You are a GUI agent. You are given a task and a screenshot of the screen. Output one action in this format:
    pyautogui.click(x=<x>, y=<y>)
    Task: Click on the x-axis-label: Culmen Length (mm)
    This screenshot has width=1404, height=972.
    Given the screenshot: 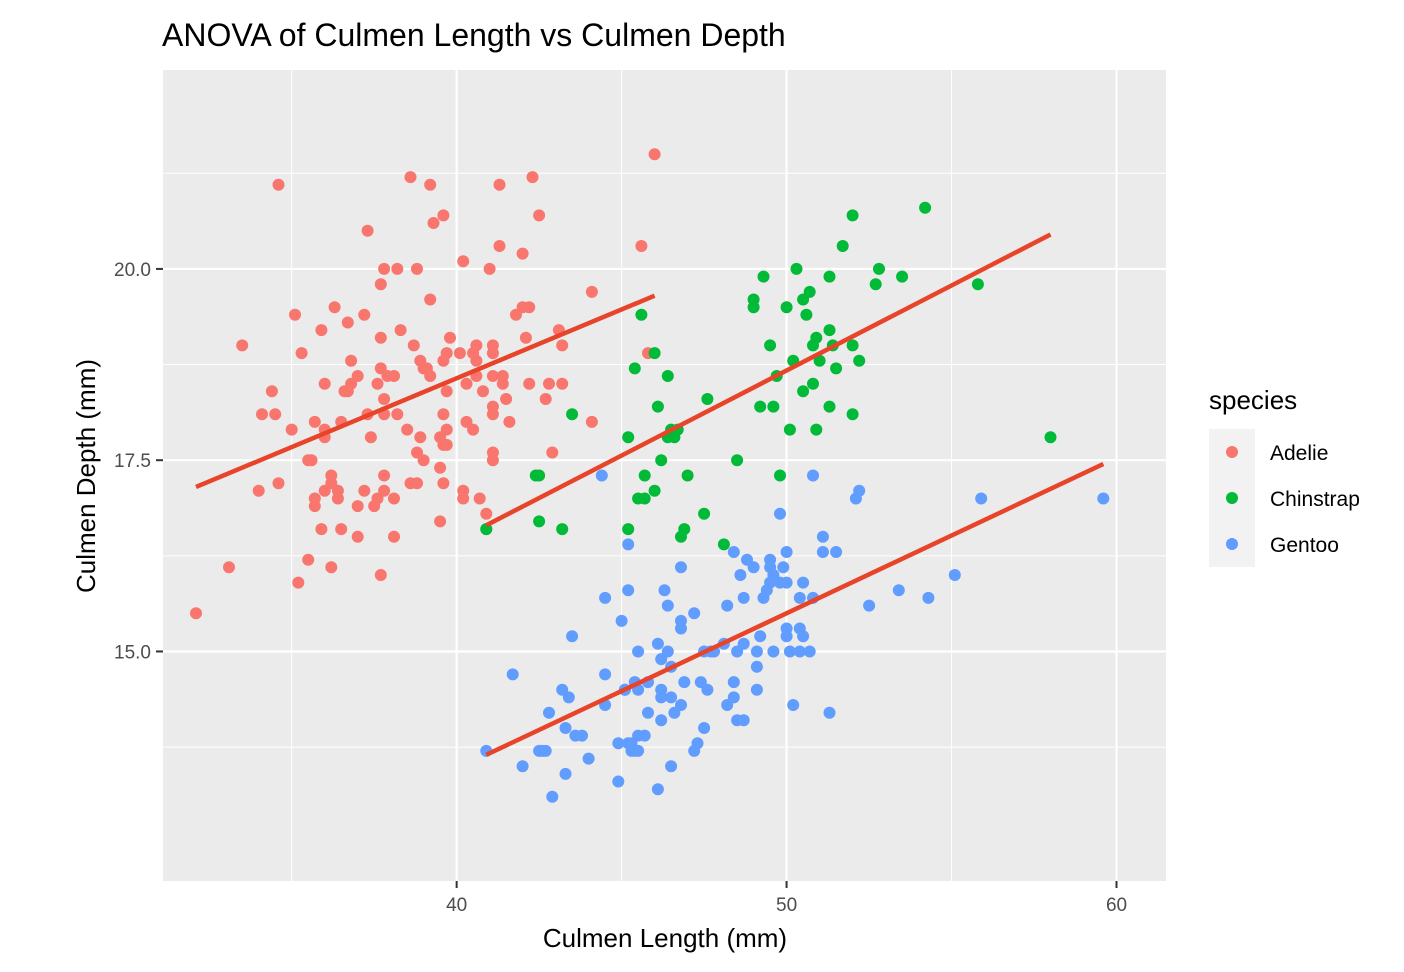 What is the action you would take?
    pyautogui.click(x=665, y=938)
    